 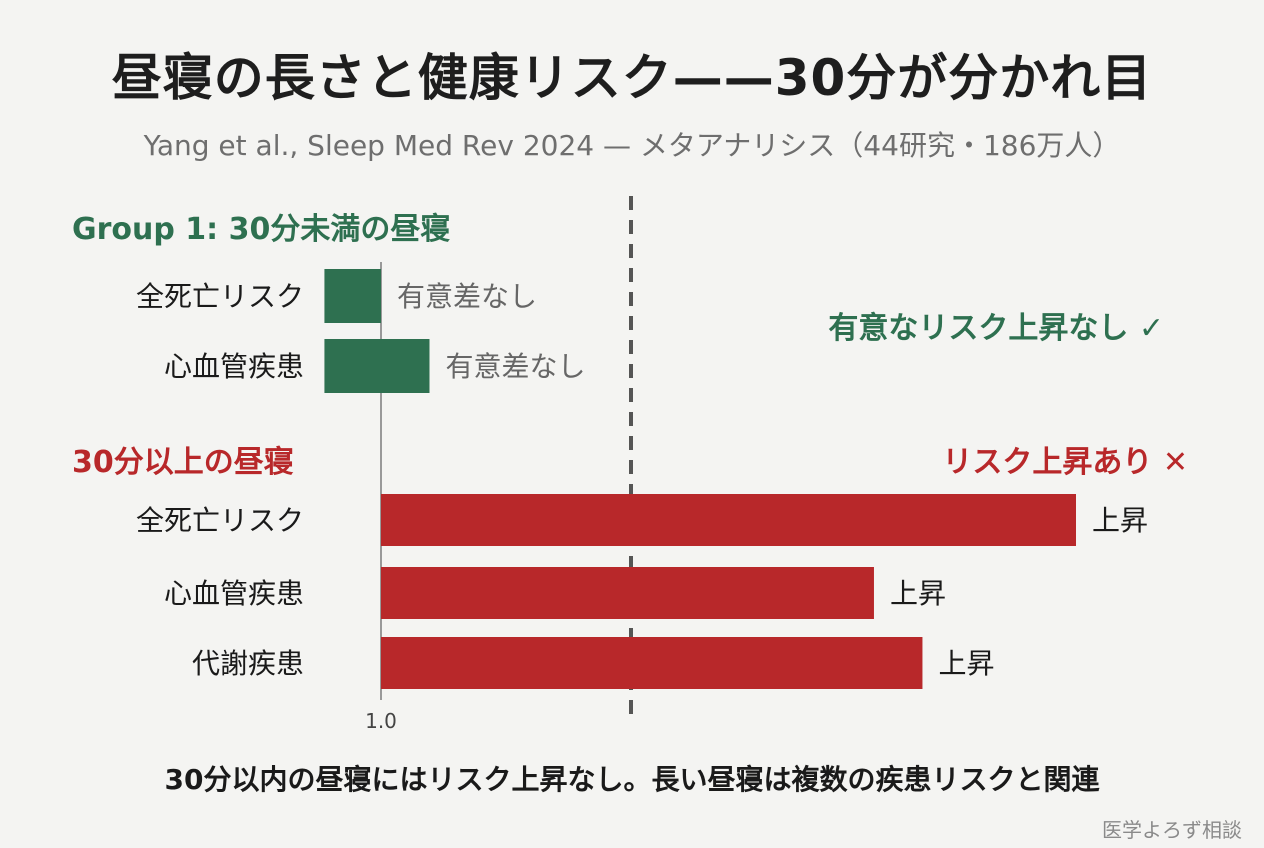 What do you see at coordinates (632, 78) in the screenshot?
I see `chart-title: 昼寝の長さと健康リスク——30分が分かれ目` at bounding box center [632, 78].